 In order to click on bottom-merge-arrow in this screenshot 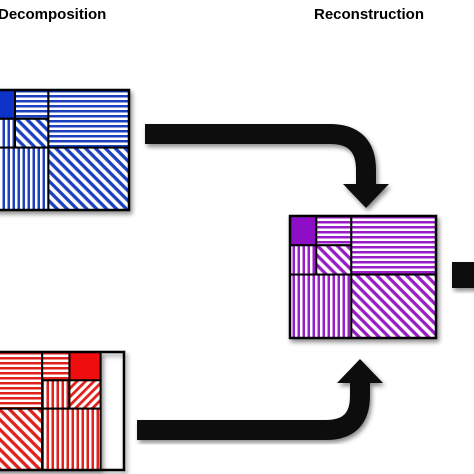, I will do `click(260, 399)`.